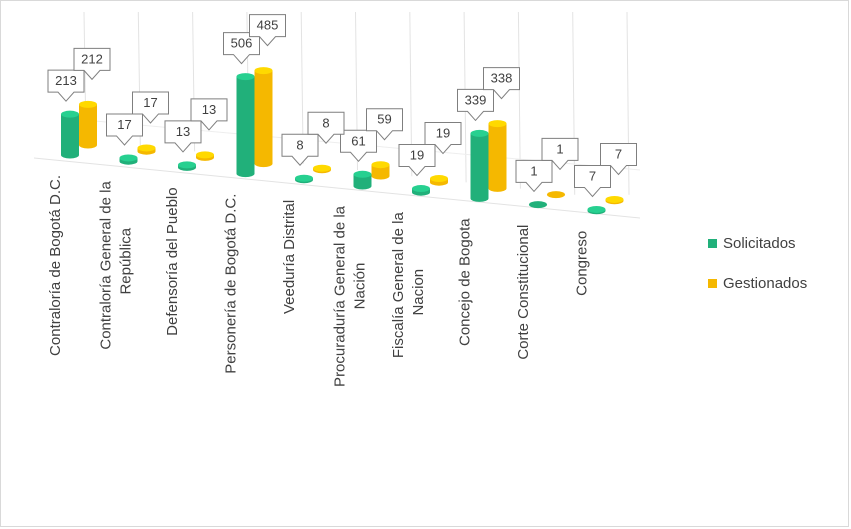 Image resolution: width=851 pixels, height=529 pixels. Describe the element at coordinates (582, 263) in the screenshot. I see `category-label-9: Congreso` at that location.